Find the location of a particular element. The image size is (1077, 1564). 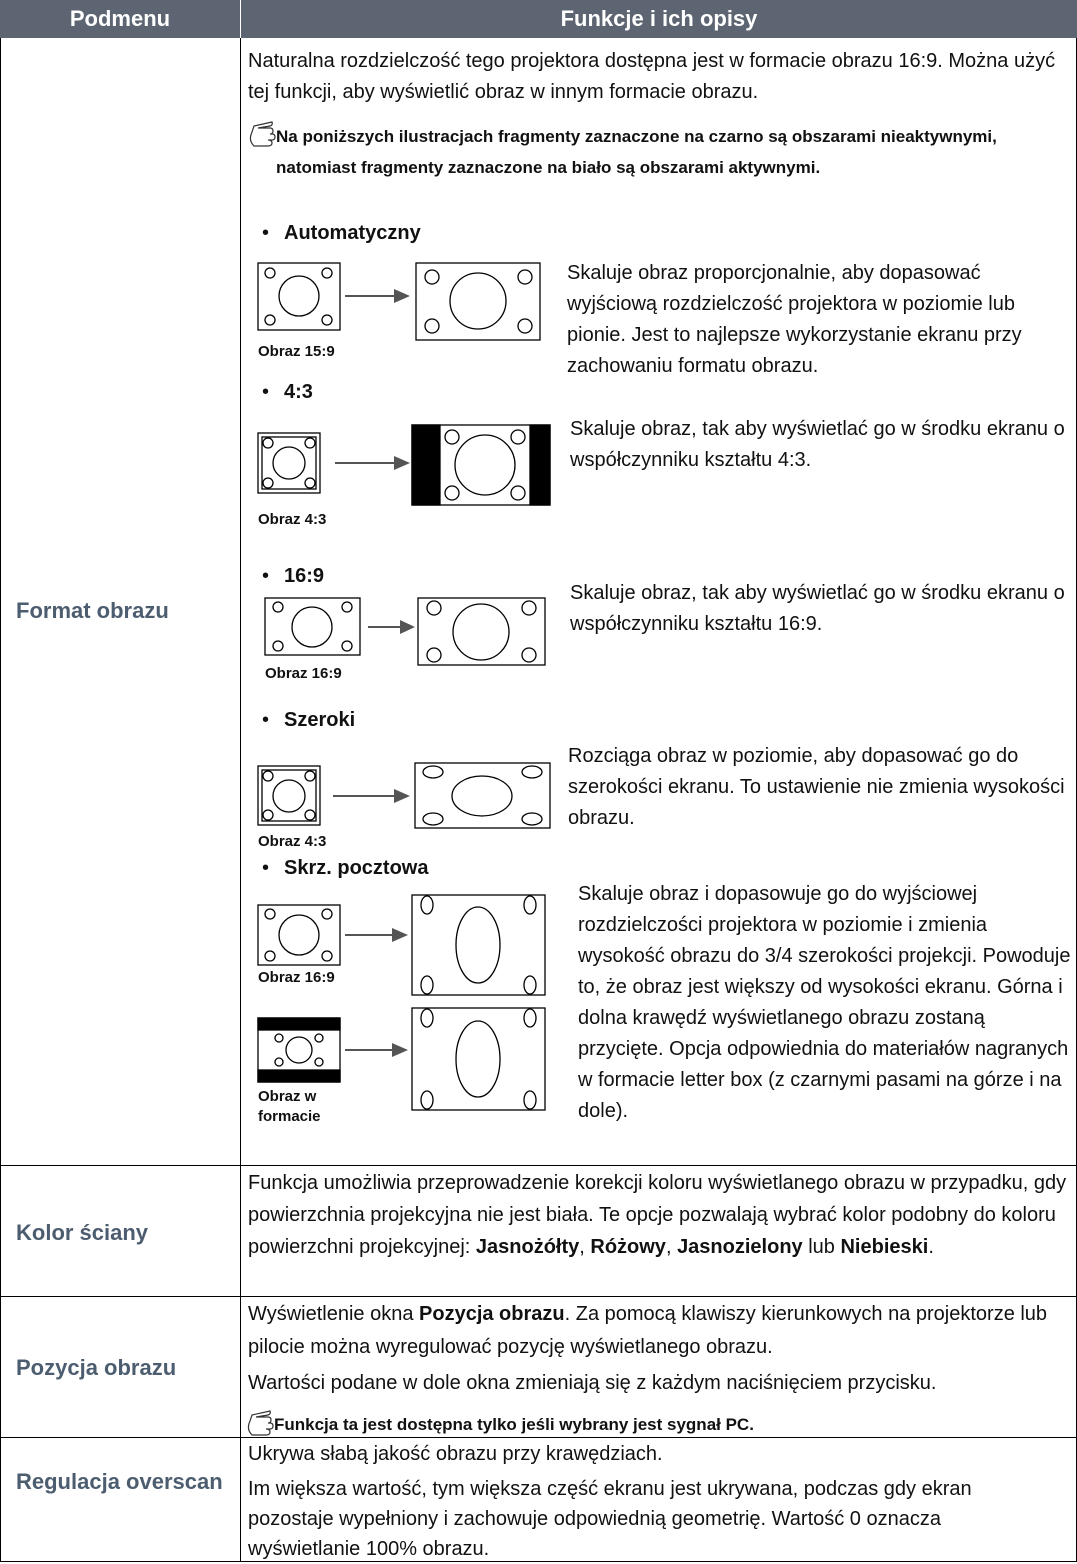

option-name: 4:3 is located at coordinates (298, 392).